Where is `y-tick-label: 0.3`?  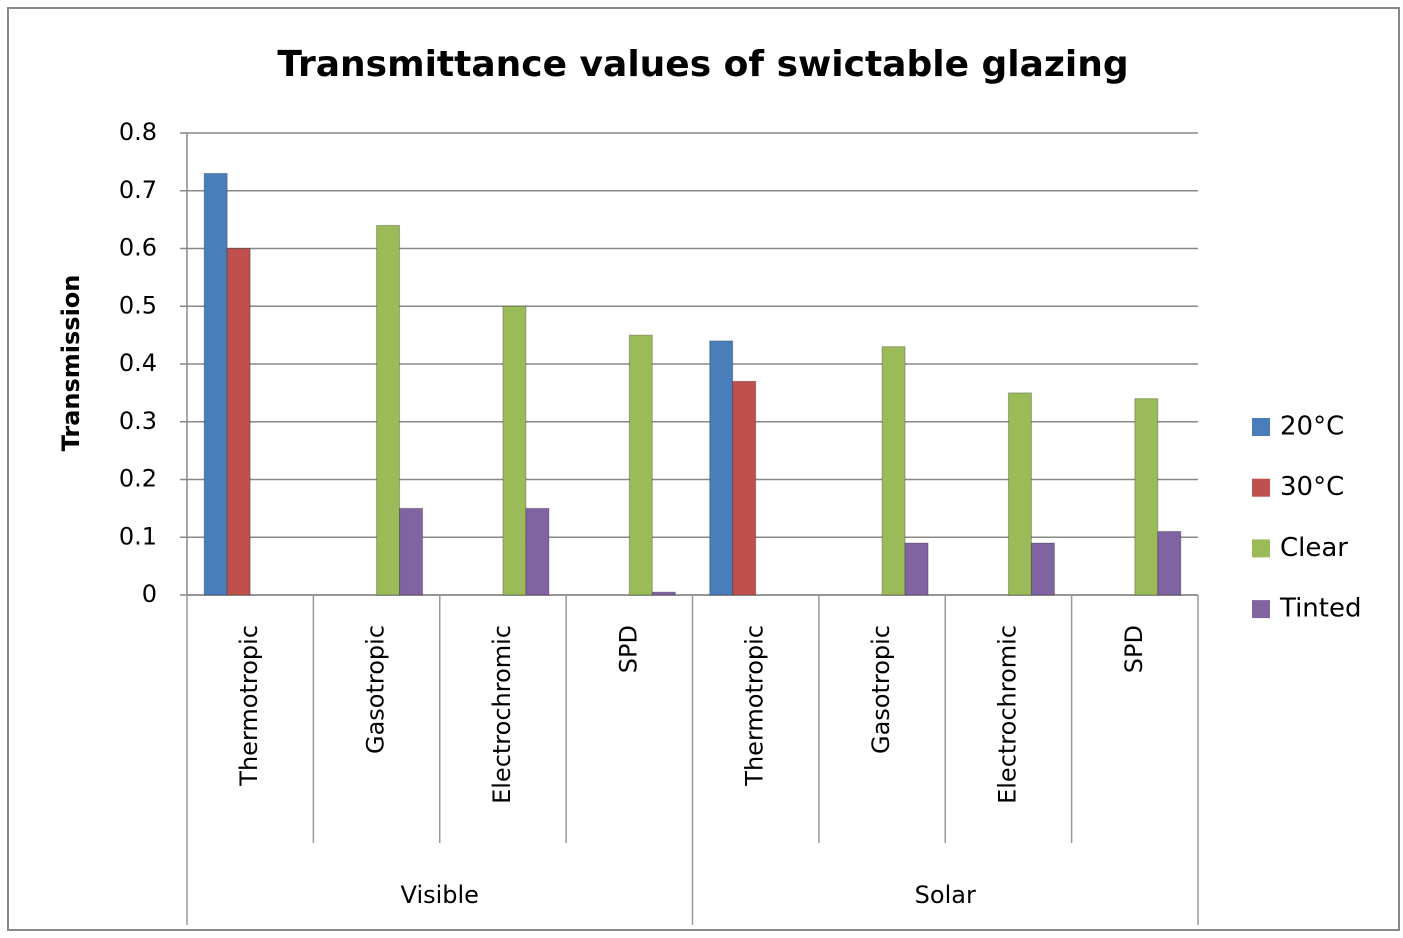
y-tick-label: 0.3 is located at coordinates (138, 421).